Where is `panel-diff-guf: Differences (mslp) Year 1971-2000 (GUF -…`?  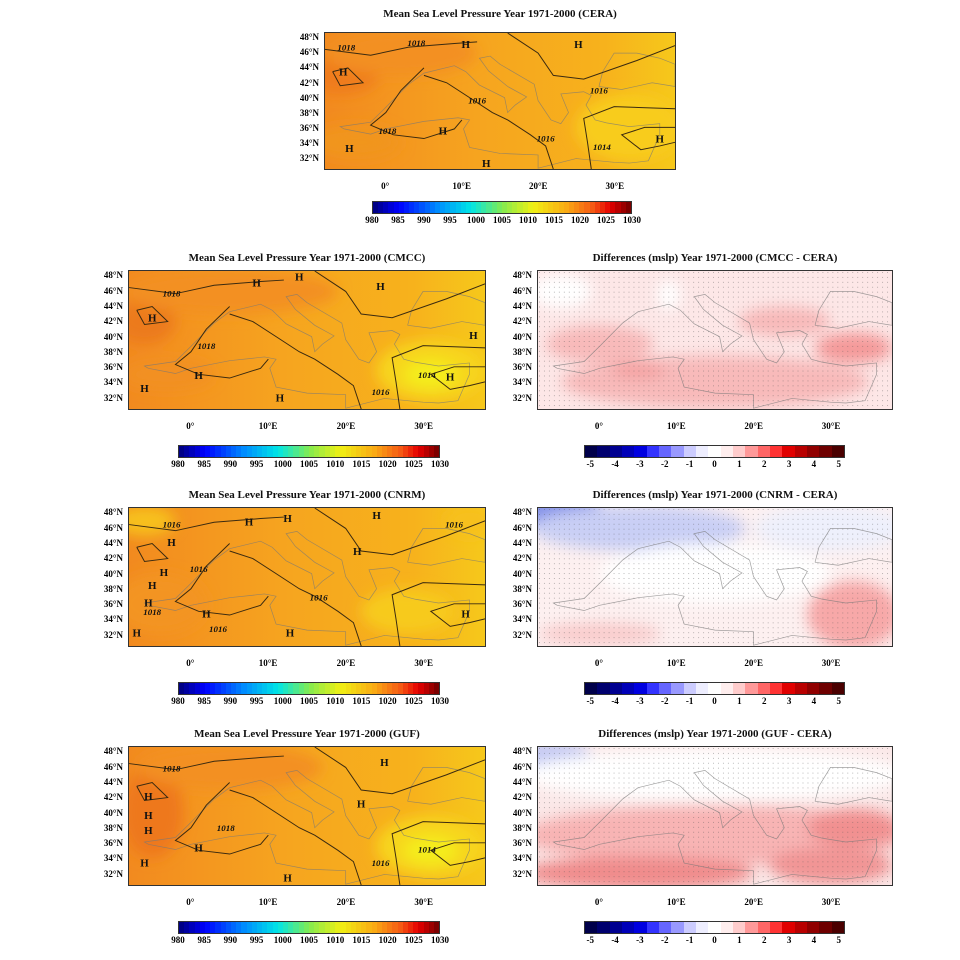 panel-diff-guf: Differences (mslp) Year 1971-2000 (GUF -… is located at coordinates (703, 836).